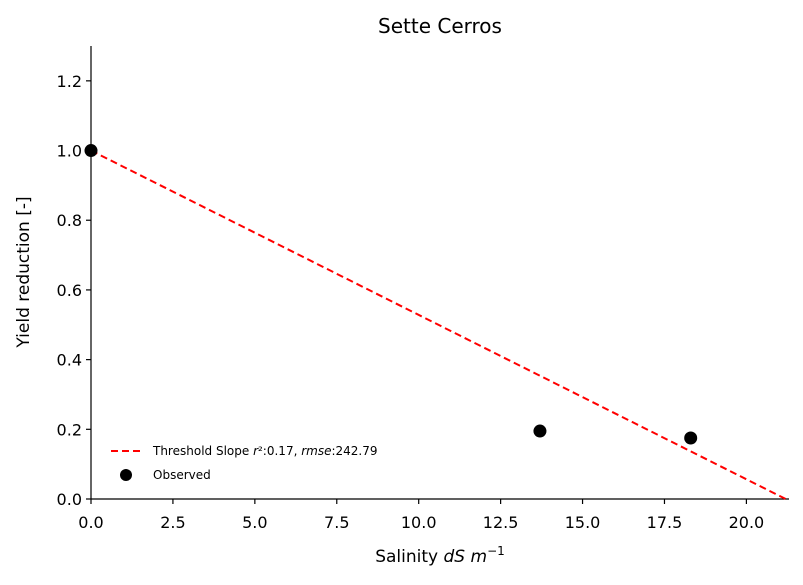 The height and width of the screenshot is (585, 803). I want to click on x-tick-label: 2.5, so click(172, 522).